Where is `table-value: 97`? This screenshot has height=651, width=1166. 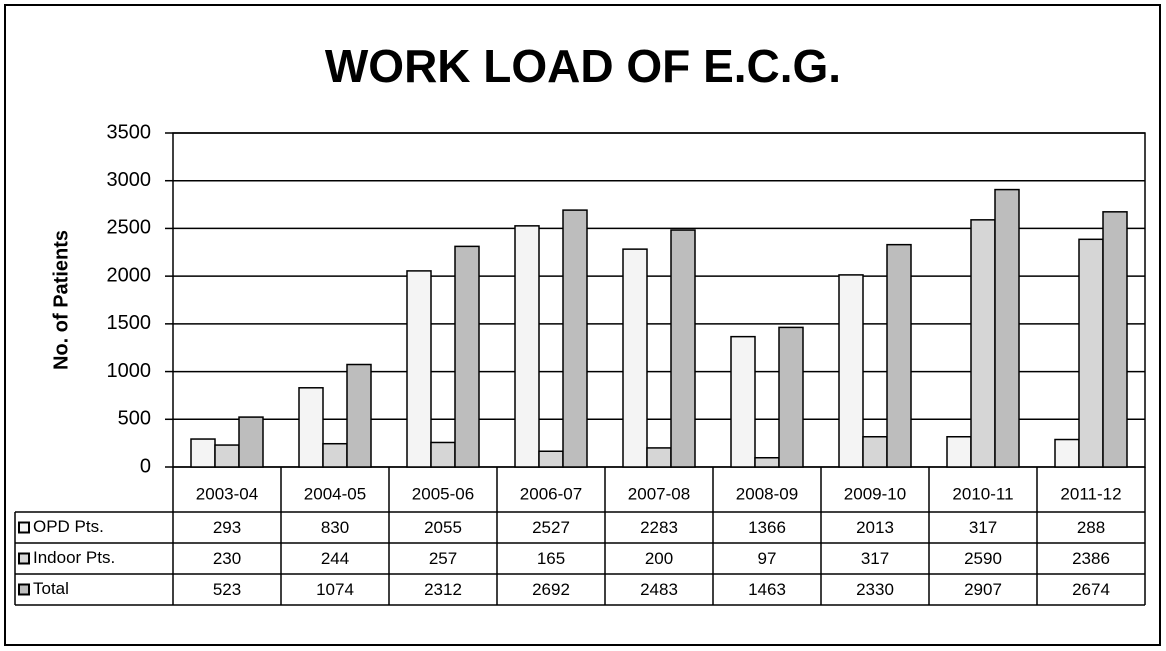
table-value: 97 is located at coordinates (767, 558).